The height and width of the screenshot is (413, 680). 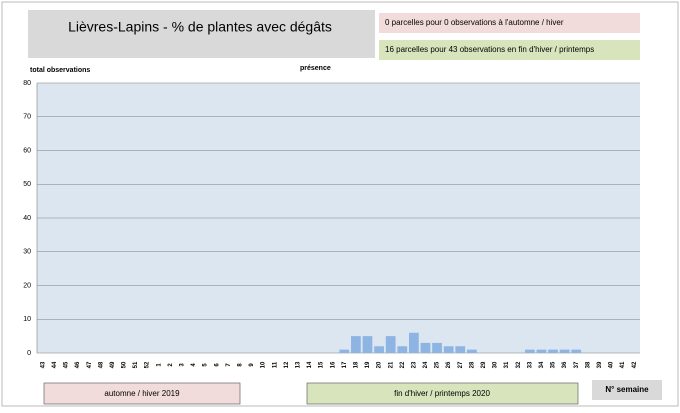 I want to click on x-tick-label: 49, so click(x=113, y=364).